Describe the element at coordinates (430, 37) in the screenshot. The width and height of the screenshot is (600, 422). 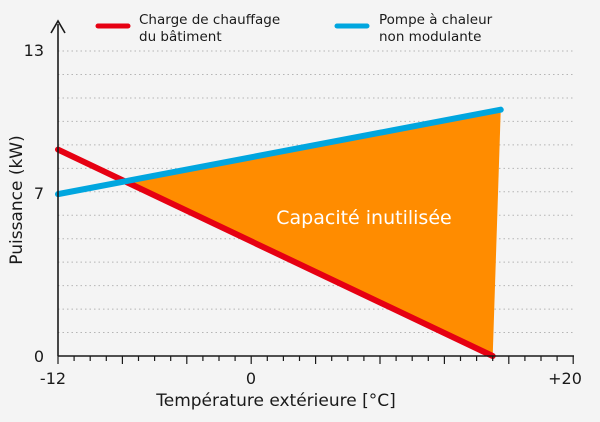
I see `legend-label-heat-pump-line2: non modulante` at that location.